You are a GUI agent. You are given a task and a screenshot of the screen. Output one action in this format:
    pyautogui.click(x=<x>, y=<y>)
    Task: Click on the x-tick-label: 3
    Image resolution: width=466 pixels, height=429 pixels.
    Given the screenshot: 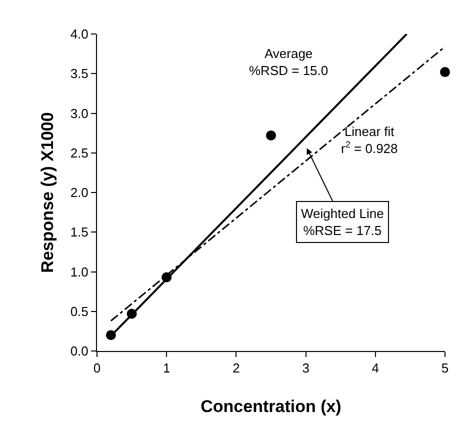 What is the action you would take?
    pyautogui.click(x=306, y=368)
    